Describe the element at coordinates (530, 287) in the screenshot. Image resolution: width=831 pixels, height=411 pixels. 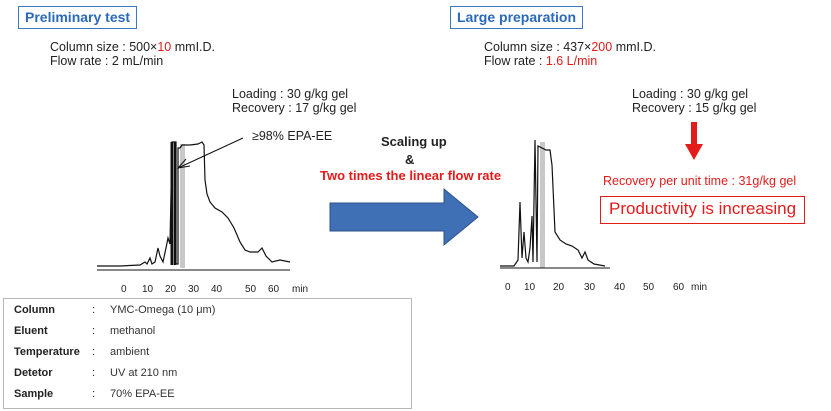
I see `right-tick-10: 10` at that location.